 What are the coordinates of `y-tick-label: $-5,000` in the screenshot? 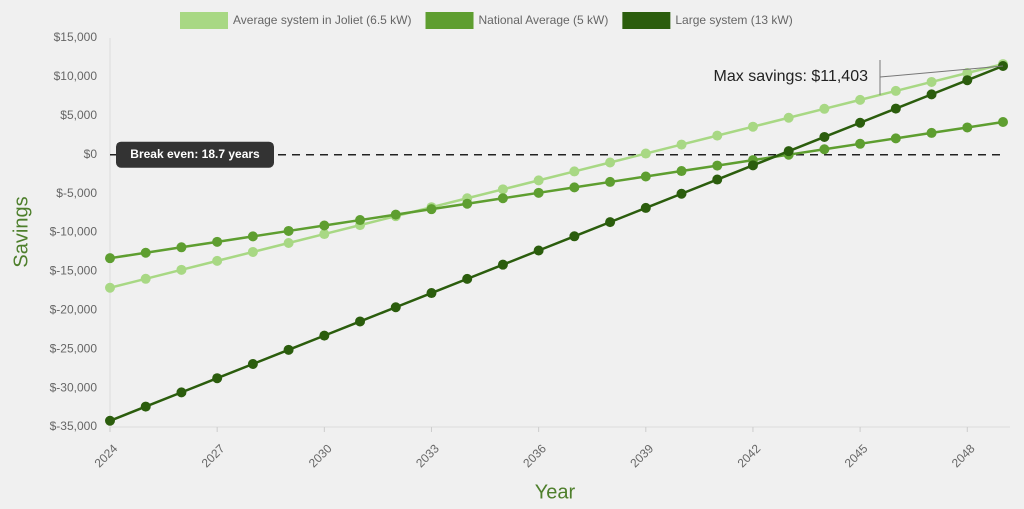 It's located at (76, 193).